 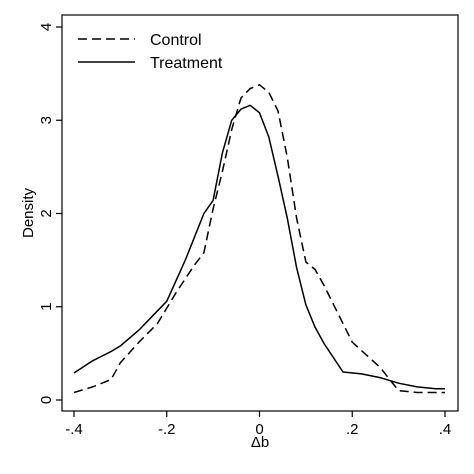 I want to click on x-axis: -.4 -.2 0 .2 .4, so click(x=258, y=424).